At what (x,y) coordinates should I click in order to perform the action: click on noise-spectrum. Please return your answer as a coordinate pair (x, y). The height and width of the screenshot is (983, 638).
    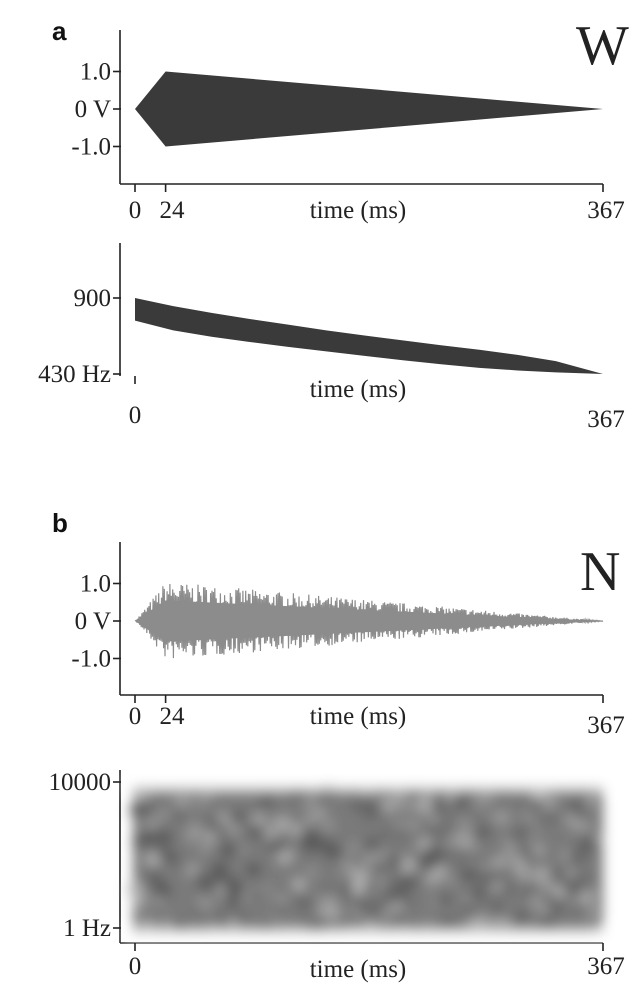
    Looking at the image, I should click on (370, 860).